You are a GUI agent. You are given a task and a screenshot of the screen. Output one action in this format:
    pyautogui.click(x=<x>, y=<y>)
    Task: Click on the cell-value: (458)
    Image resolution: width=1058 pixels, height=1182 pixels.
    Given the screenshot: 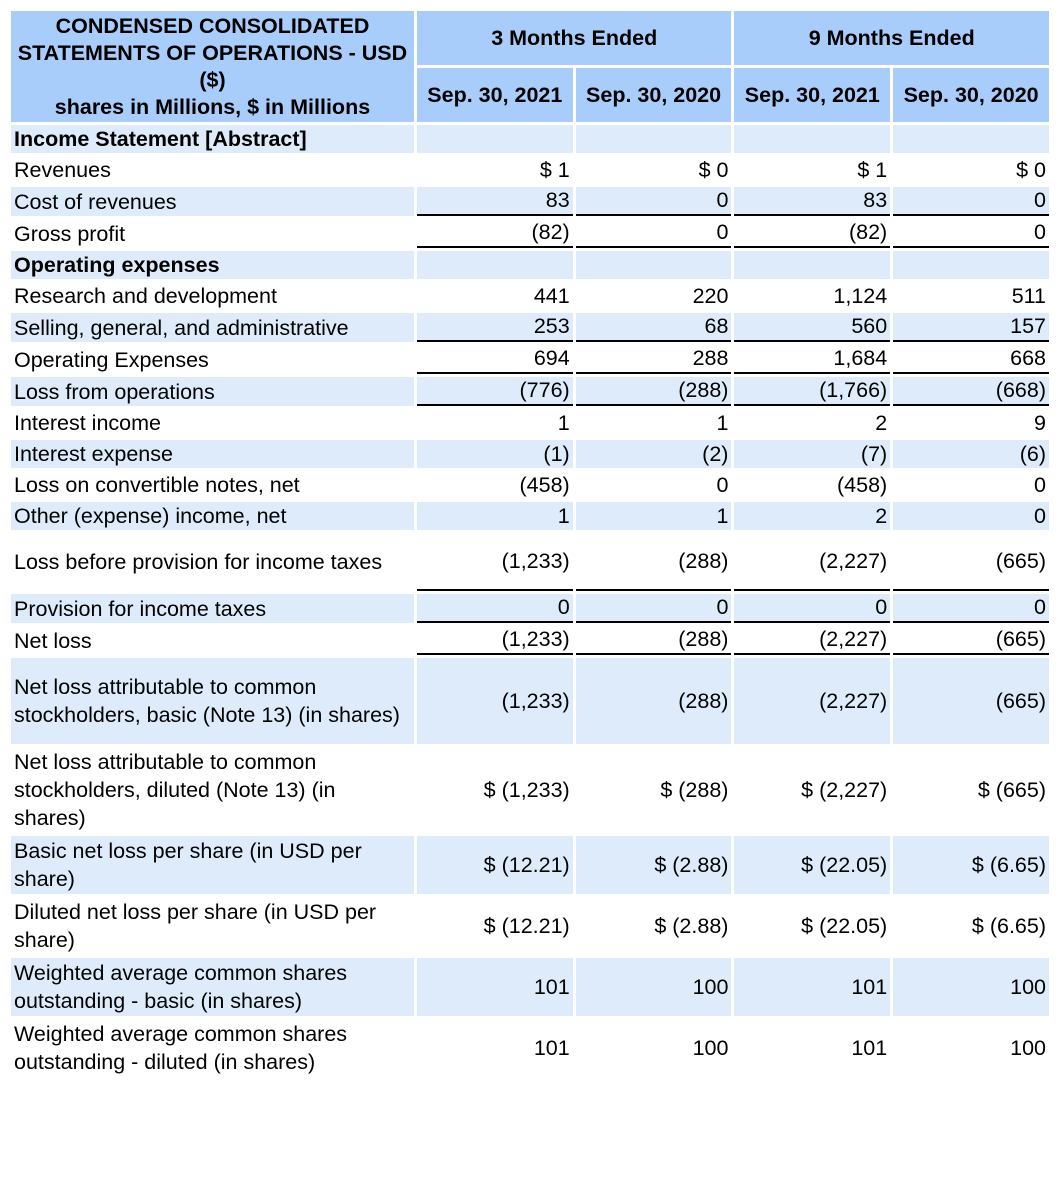 What is the action you would take?
    pyautogui.click(x=494, y=485)
    